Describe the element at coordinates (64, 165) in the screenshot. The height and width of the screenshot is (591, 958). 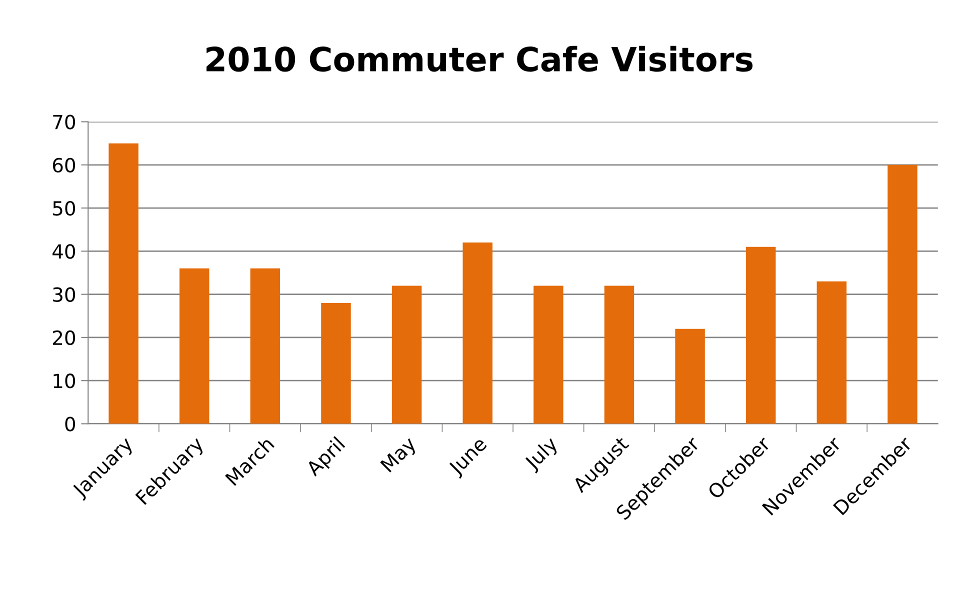
I see `y-tick-label: 60` at that location.